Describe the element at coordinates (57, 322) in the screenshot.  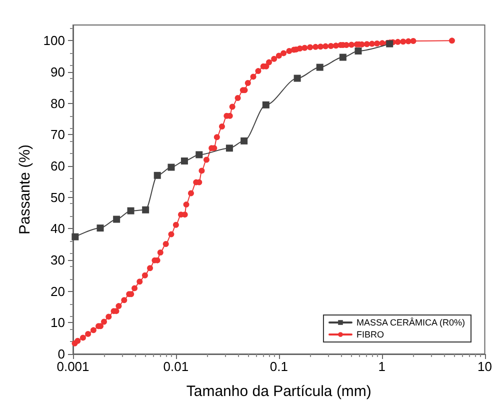
I see `y-tick-label: 10` at that location.